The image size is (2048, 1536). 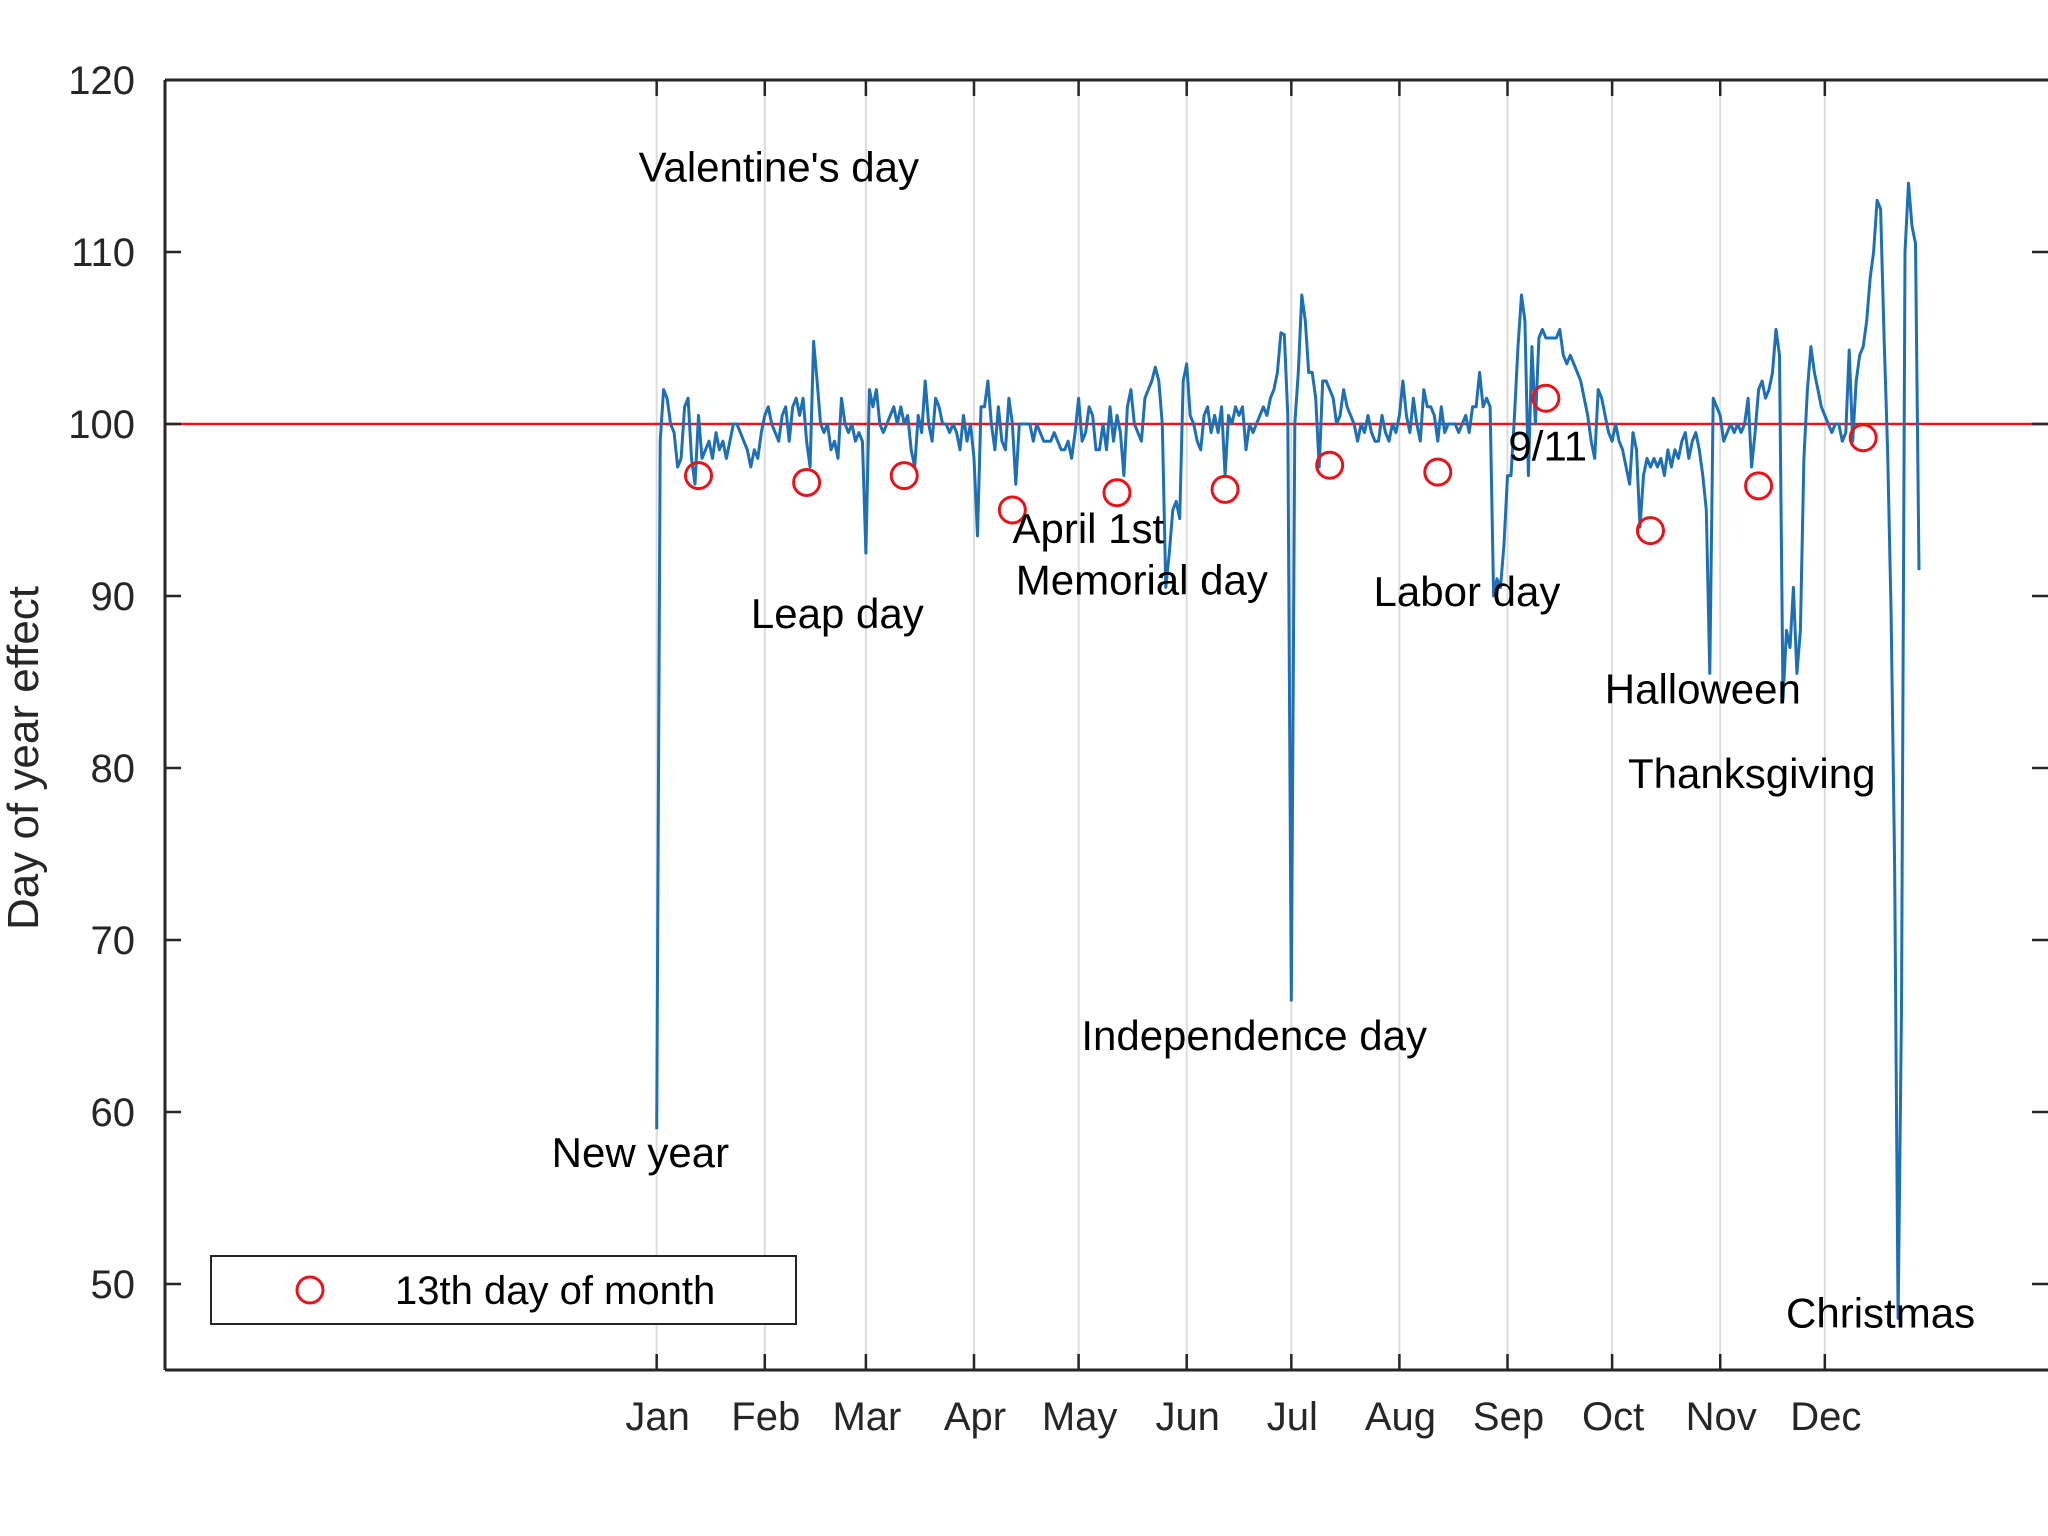 I want to click on x-tick-label-oct: Oct, so click(x=1613, y=1417).